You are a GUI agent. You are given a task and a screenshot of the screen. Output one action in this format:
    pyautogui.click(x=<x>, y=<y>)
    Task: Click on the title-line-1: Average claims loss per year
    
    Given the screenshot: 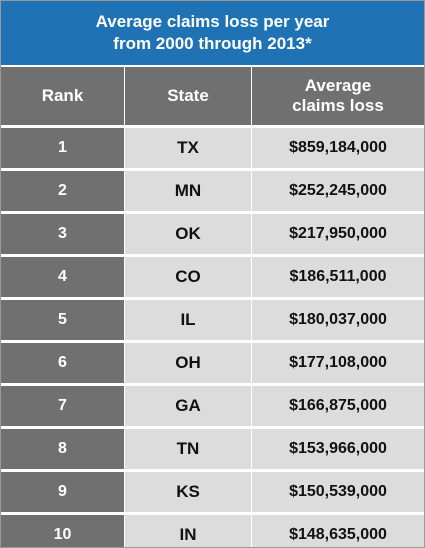 What is the action you would take?
    pyautogui.click(x=212, y=21)
    